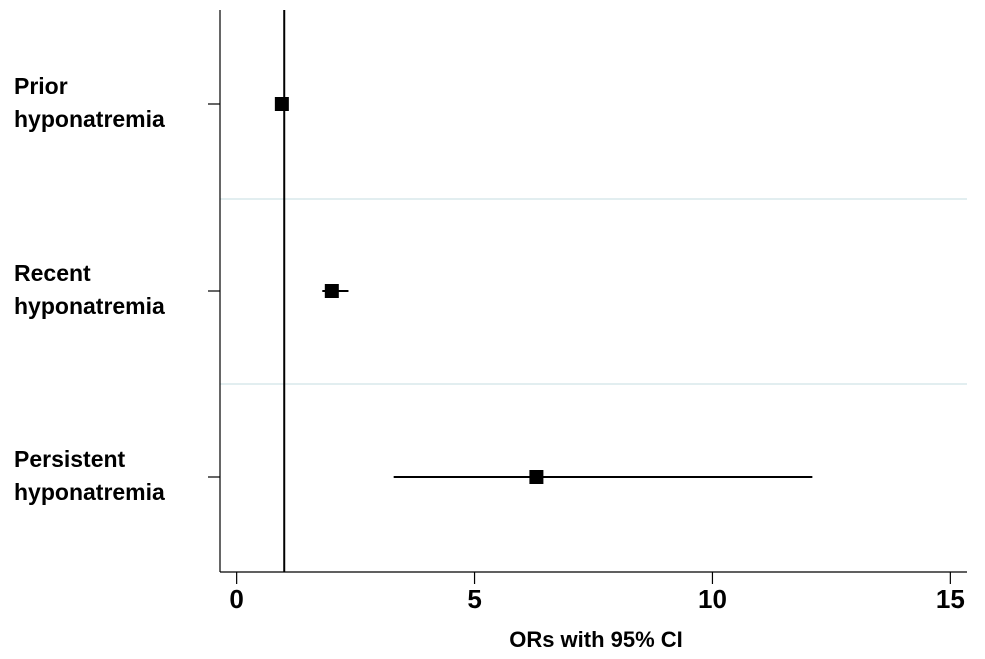  Describe the element at coordinates (70, 459) in the screenshot. I see `category-label-line: Persistent` at that location.